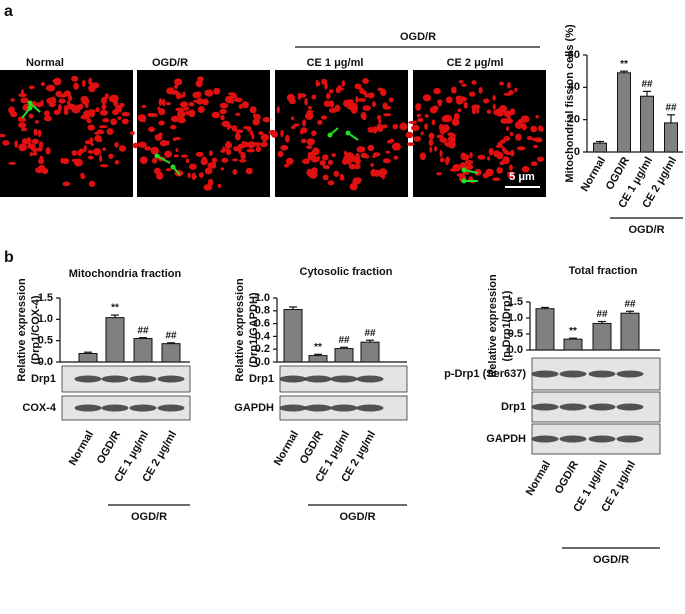 The width and height of the screenshot is (685, 614). I want to click on chart-title: Total fraction, so click(603, 271).